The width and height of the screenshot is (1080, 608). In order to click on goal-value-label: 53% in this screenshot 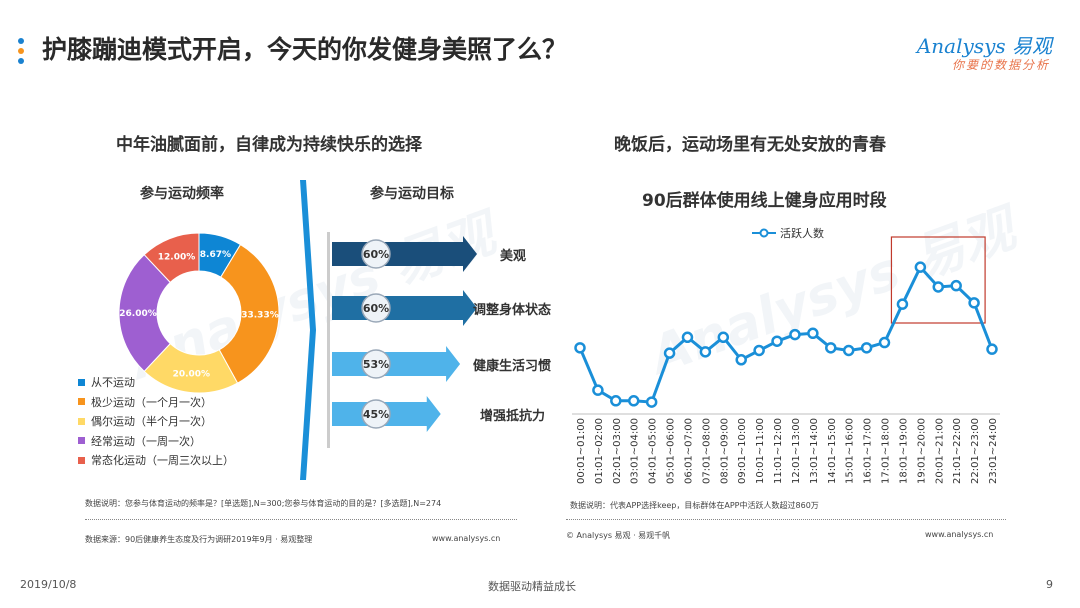, I will do `click(376, 364)`.